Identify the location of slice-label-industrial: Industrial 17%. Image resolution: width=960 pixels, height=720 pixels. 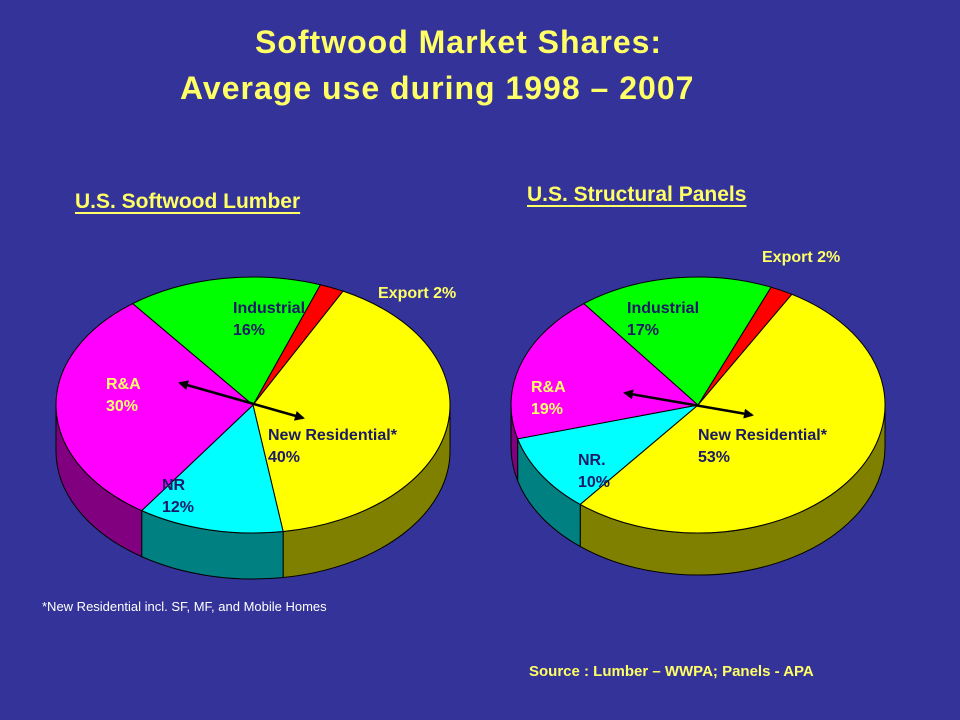
(663, 319).